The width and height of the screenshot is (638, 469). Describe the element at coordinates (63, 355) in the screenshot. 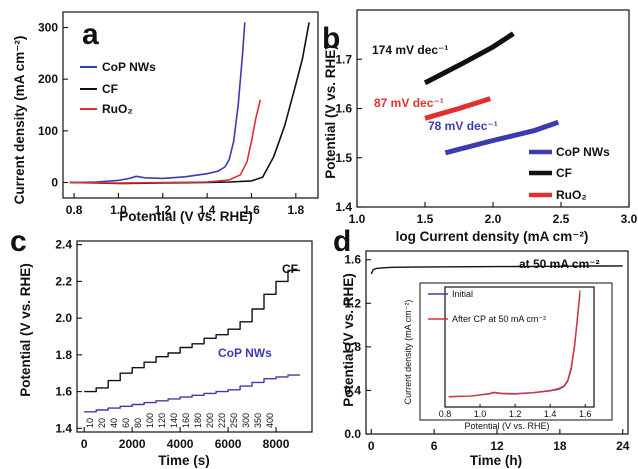

I see `y-tick-label: 1.8` at that location.